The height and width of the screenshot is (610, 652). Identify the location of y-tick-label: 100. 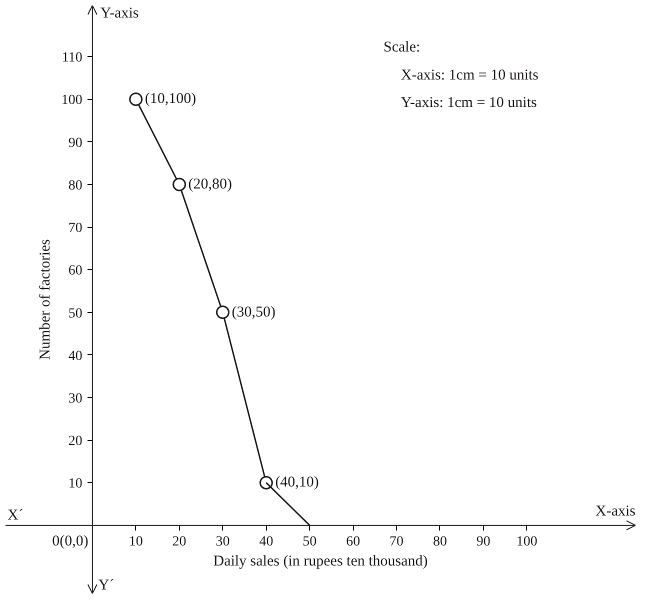
(71, 100).